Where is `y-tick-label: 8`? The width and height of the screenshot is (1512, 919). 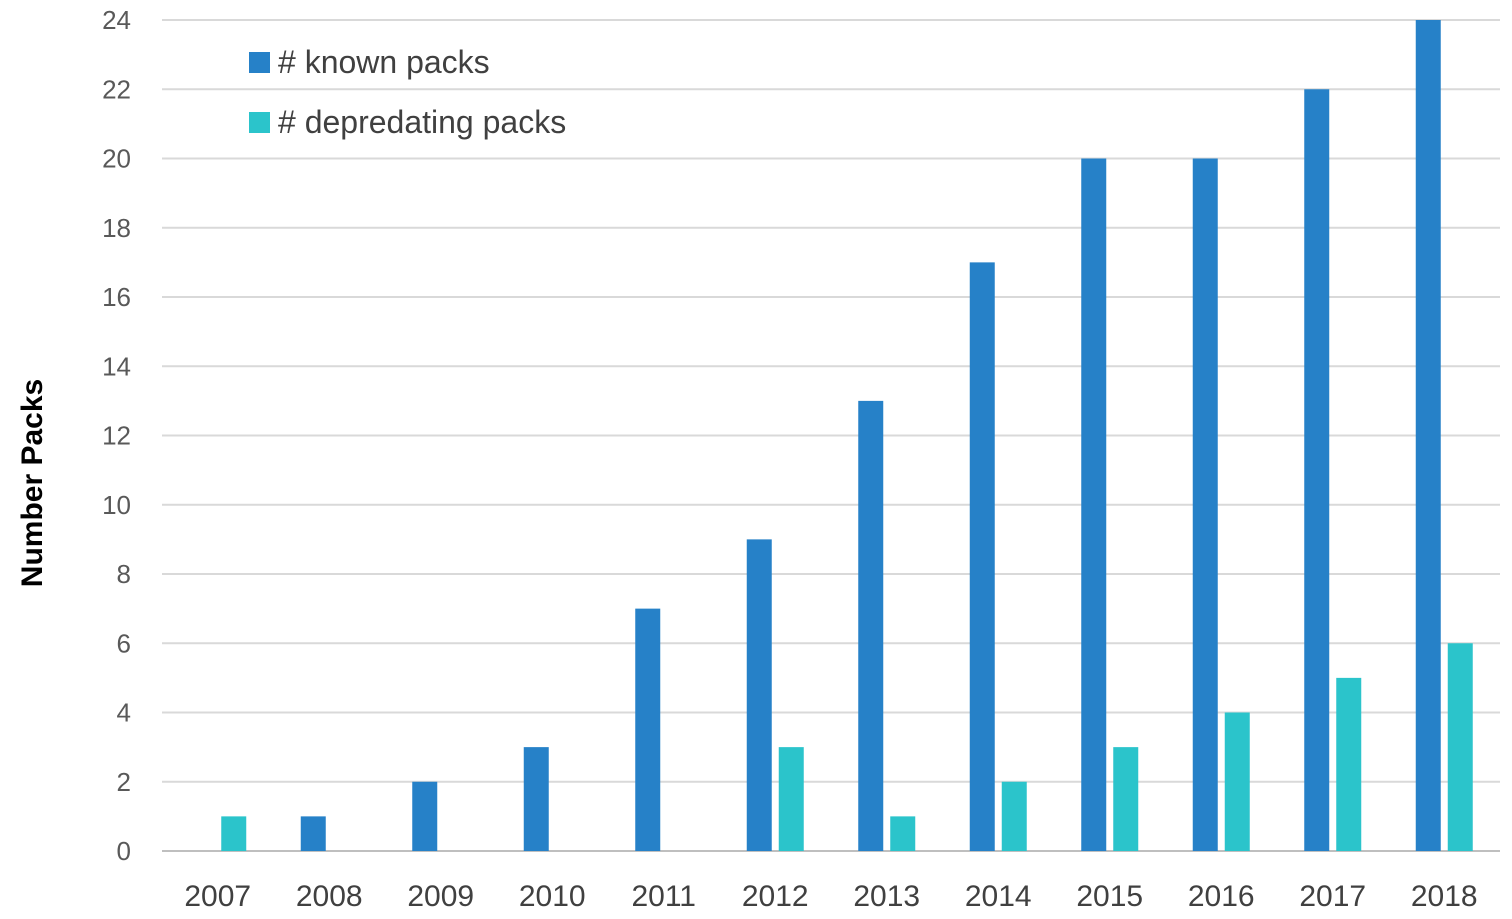 y-tick-label: 8 is located at coordinates (124, 574).